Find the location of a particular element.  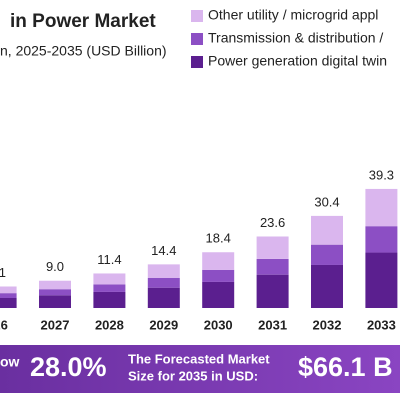

x-tick-label: 2028 is located at coordinates (109, 324).